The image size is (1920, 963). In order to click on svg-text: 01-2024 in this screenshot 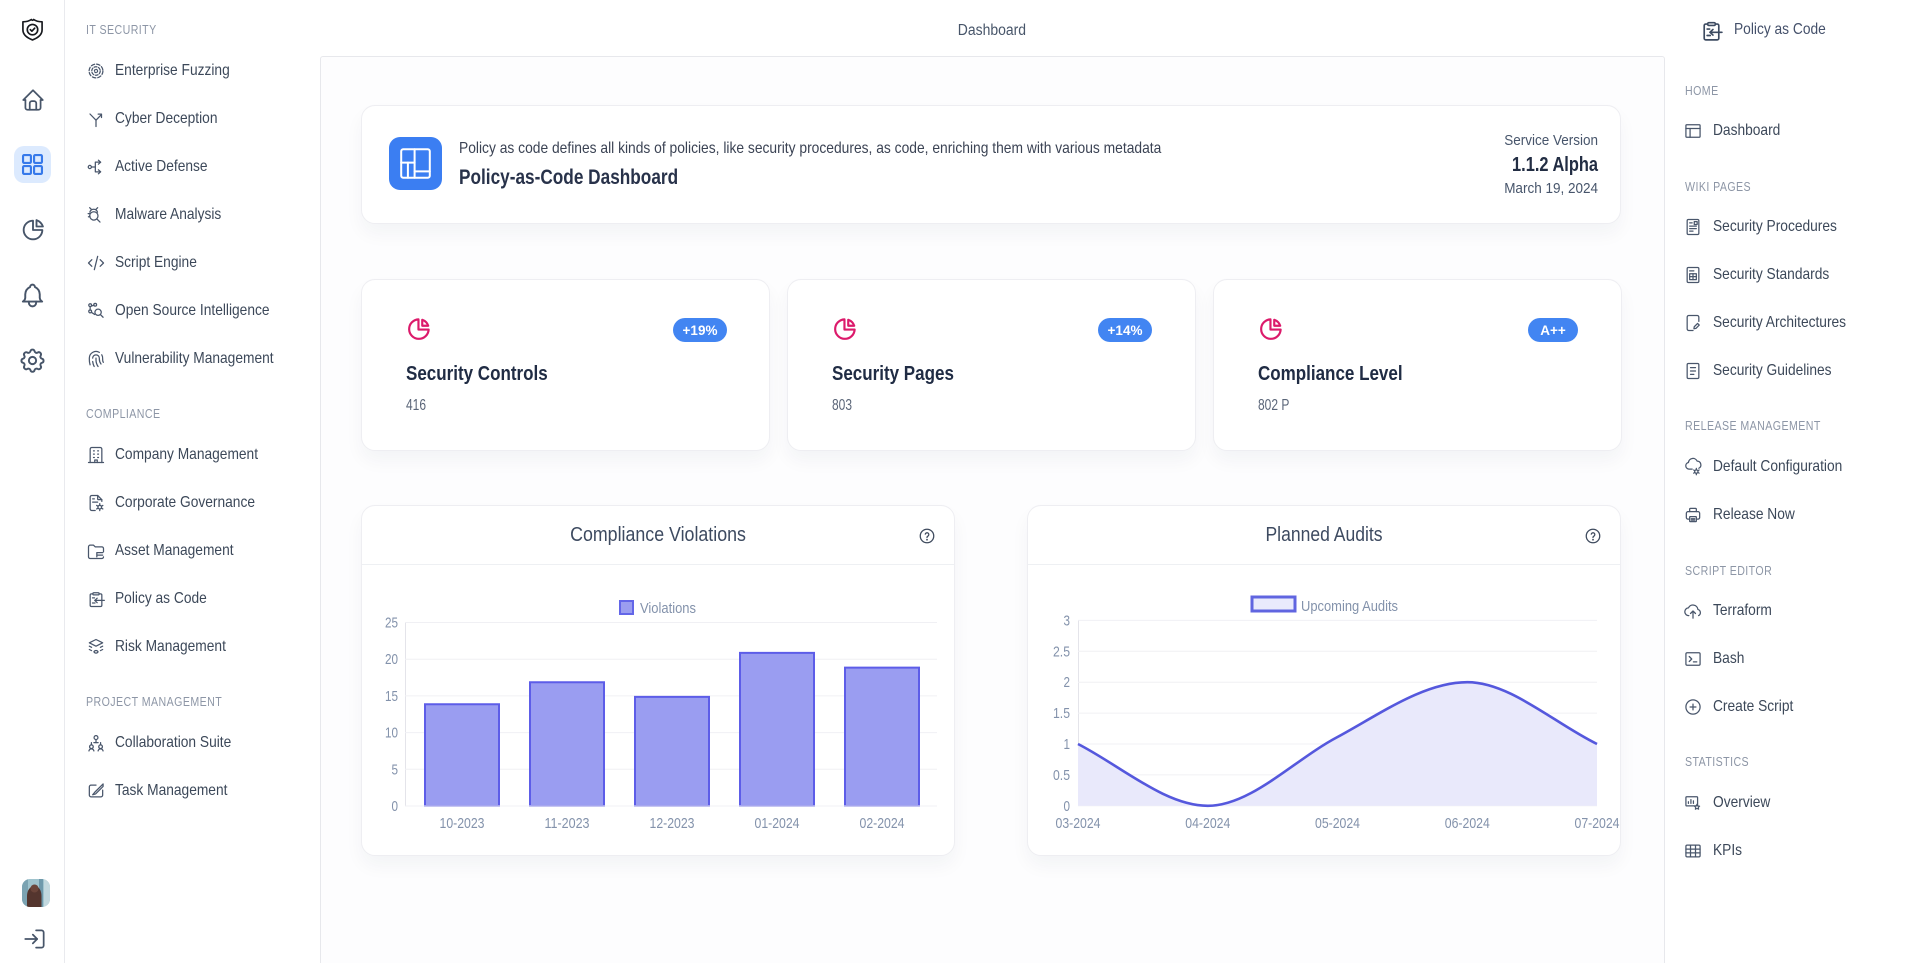, I will do `click(777, 823)`.